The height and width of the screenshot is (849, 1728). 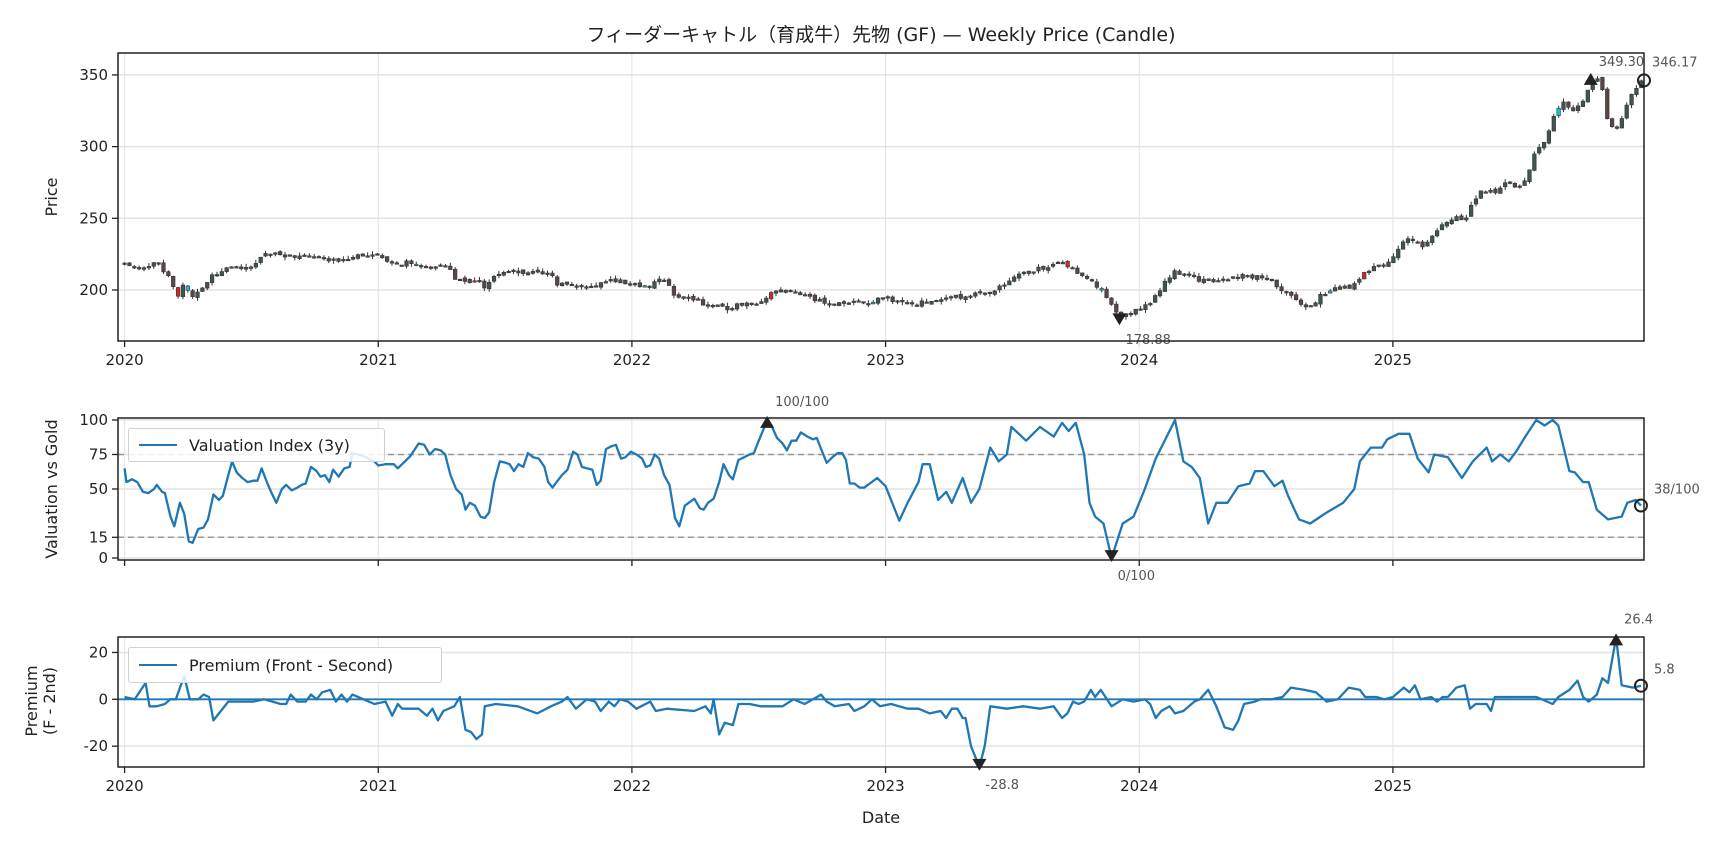 What do you see at coordinates (93, 147) in the screenshot?
I see `y-tick-label: 300` at bounding box center [93, 147].